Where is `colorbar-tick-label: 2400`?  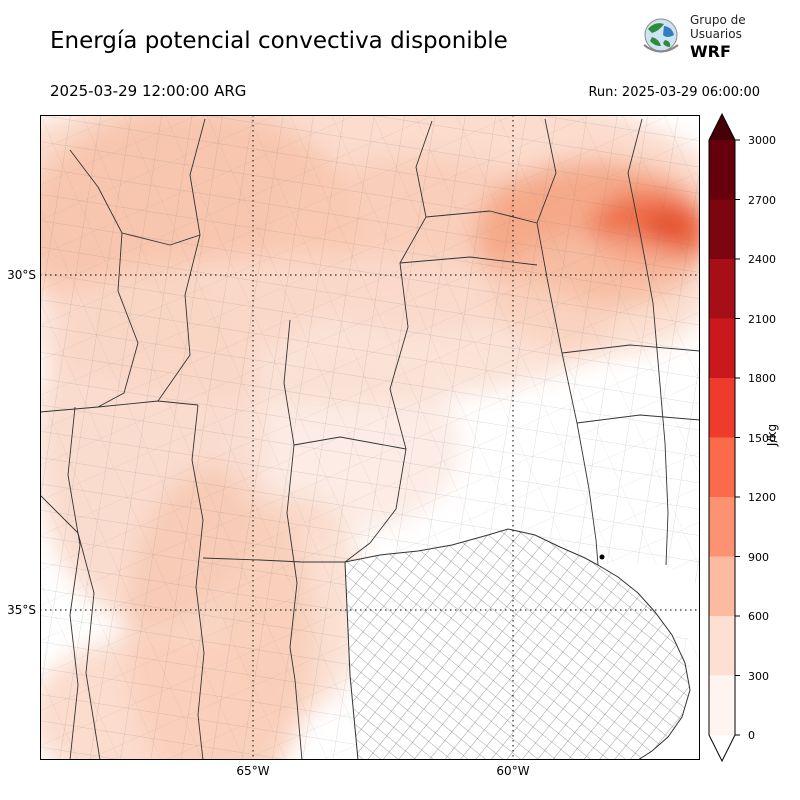
colorbar-tick-label: 2400 is located at coordinates (762, 259).